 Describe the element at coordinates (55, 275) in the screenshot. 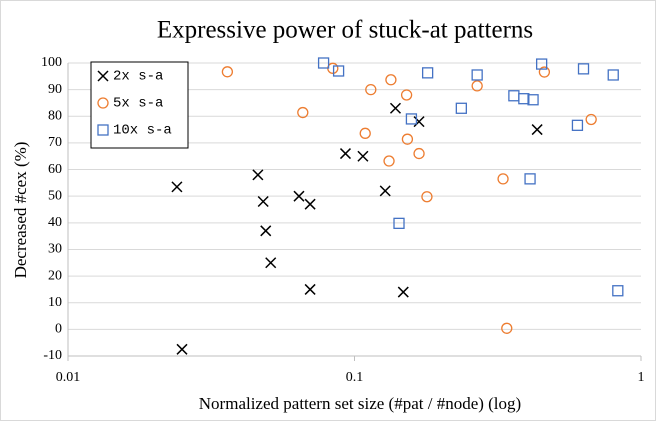

I see `y-tick-label: 20` at that location.